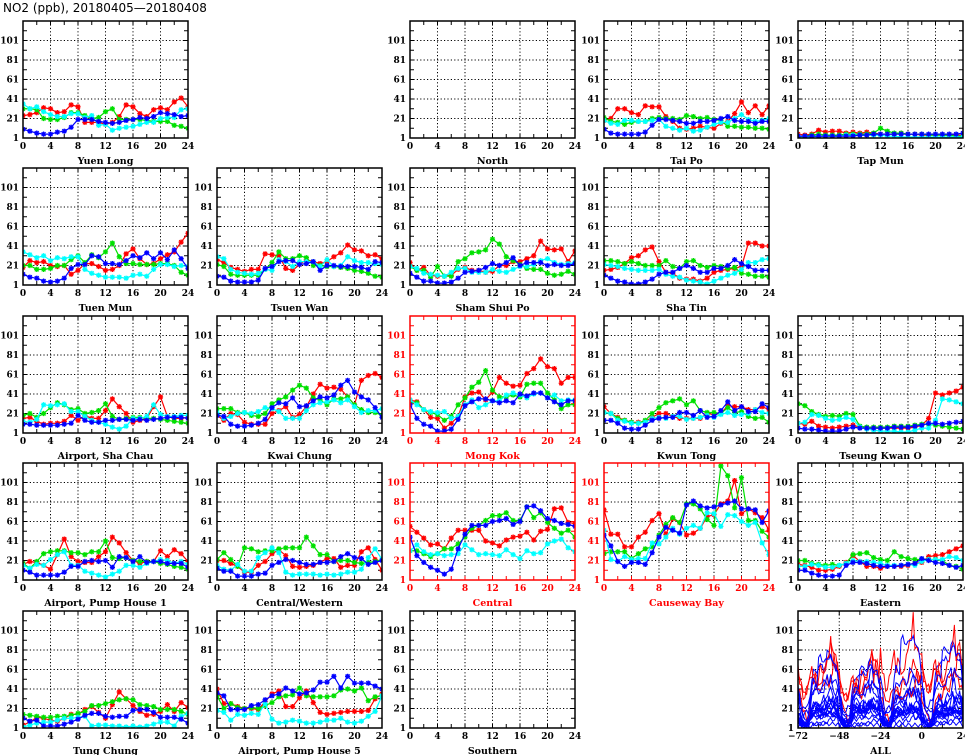  What do you see at coordinates (50, 294) in the screenshot?
I see `x-tick-label: 4` at bounding box center [50, 294].